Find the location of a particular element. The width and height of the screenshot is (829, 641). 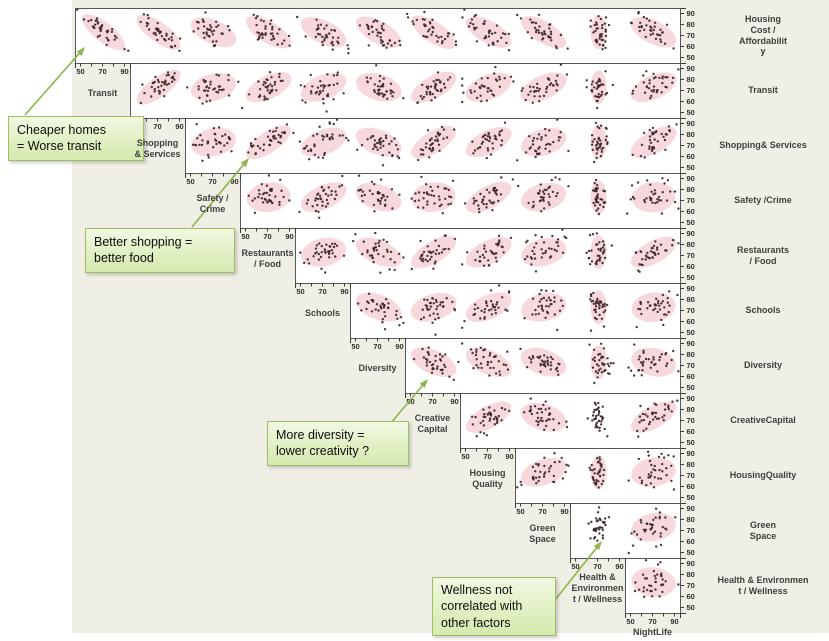

scatter-cell-Green-Space-vs-Health-Environment-Wellness is located at coordinates (599, 524).